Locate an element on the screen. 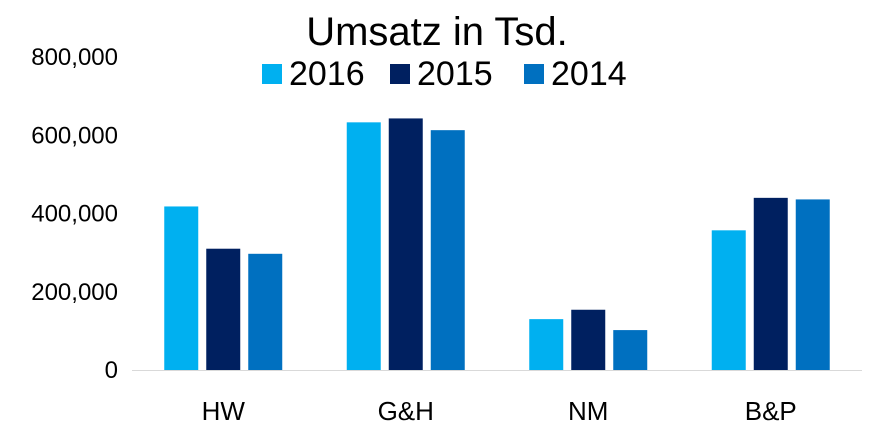  bar-G&H-2014 is located at coordinates (447, 250).